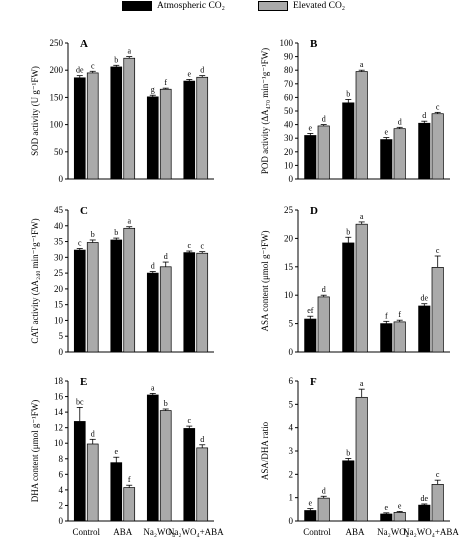 The image size is (463, 550). What do you see at coordinates (265, 280) in the screenshot?
I see `panel-d-ylabel: ASA content (μmol g⁻¹FW)` at bounding box center [265, 280].